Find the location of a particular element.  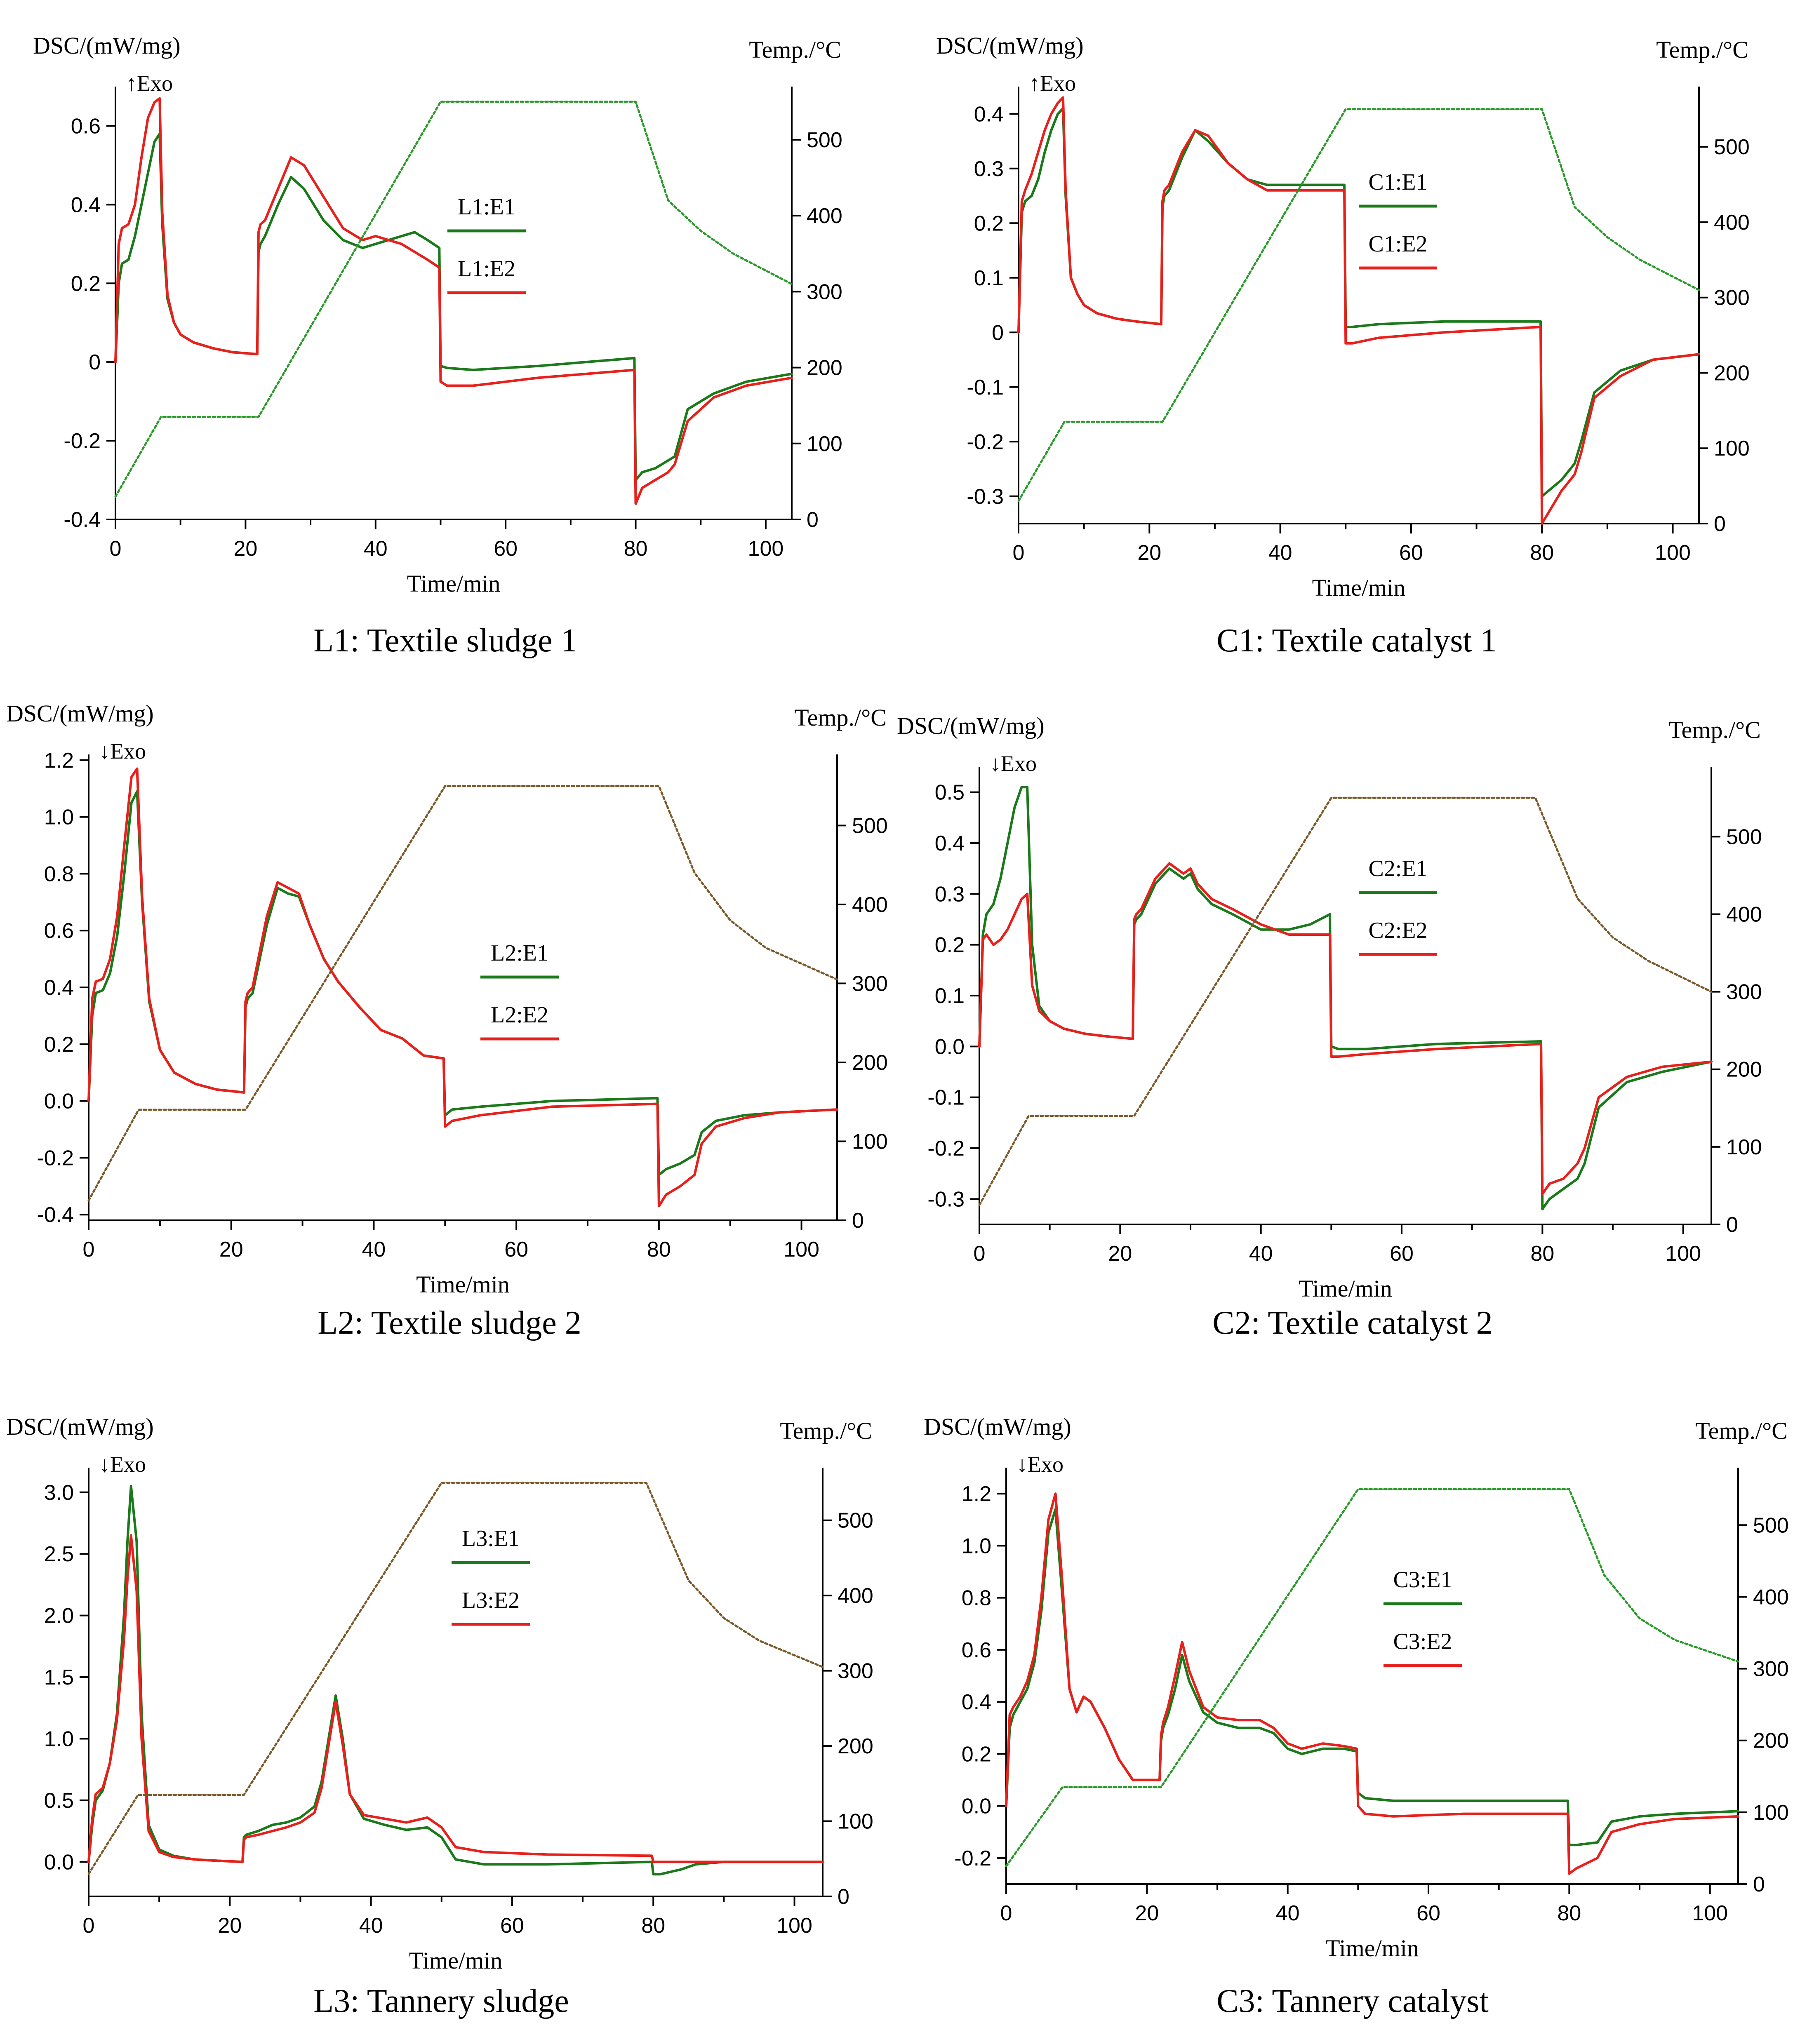

series-line-c3-e1 is located at coordinates (1372, 1677).